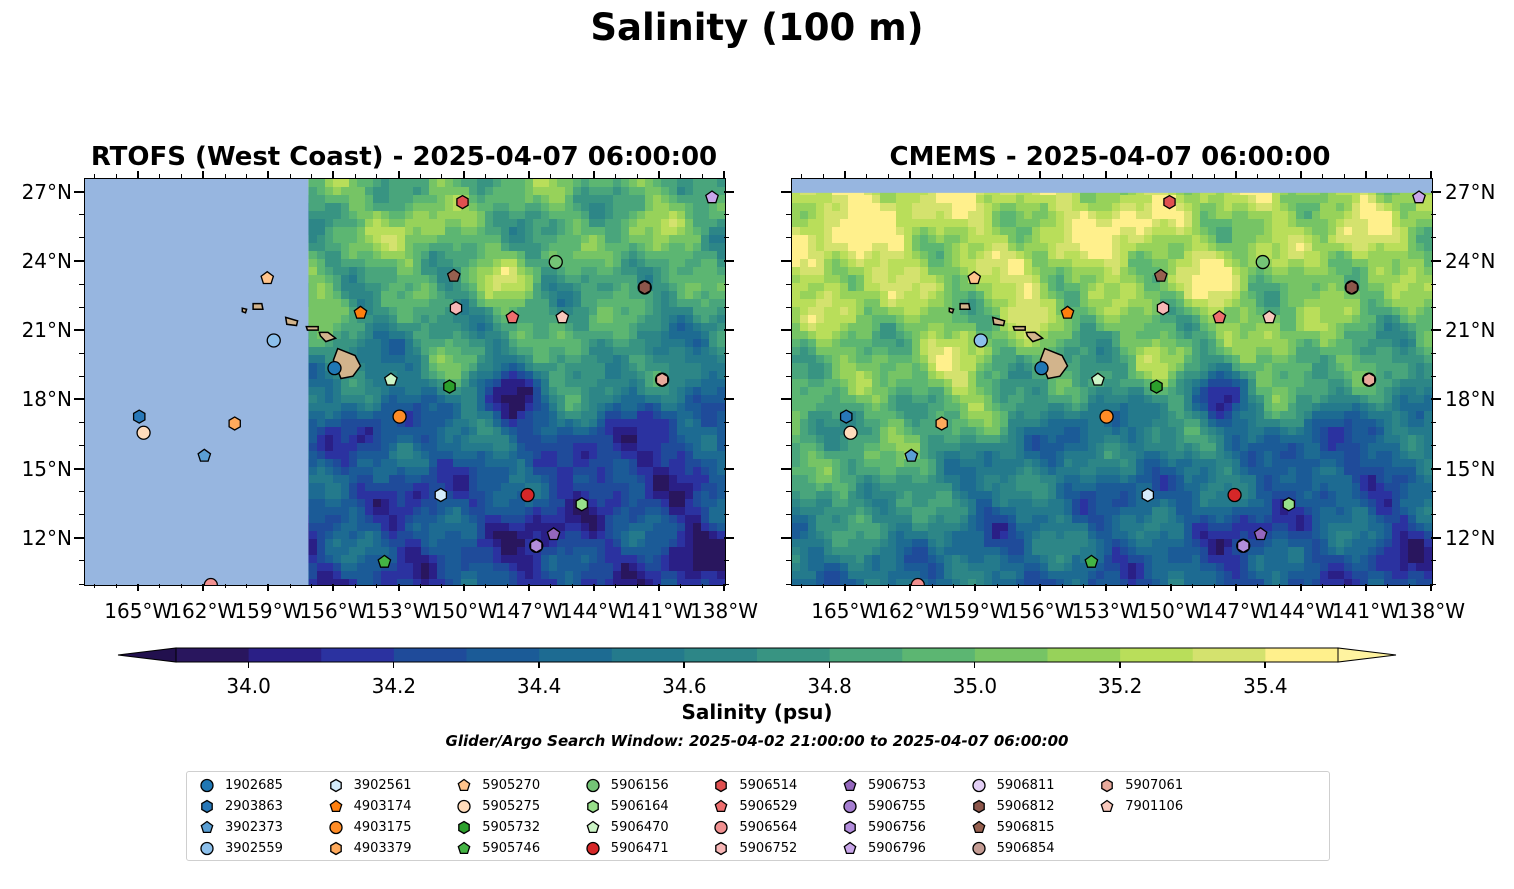  I want to click on colorbar-frame, so click(757, 655).